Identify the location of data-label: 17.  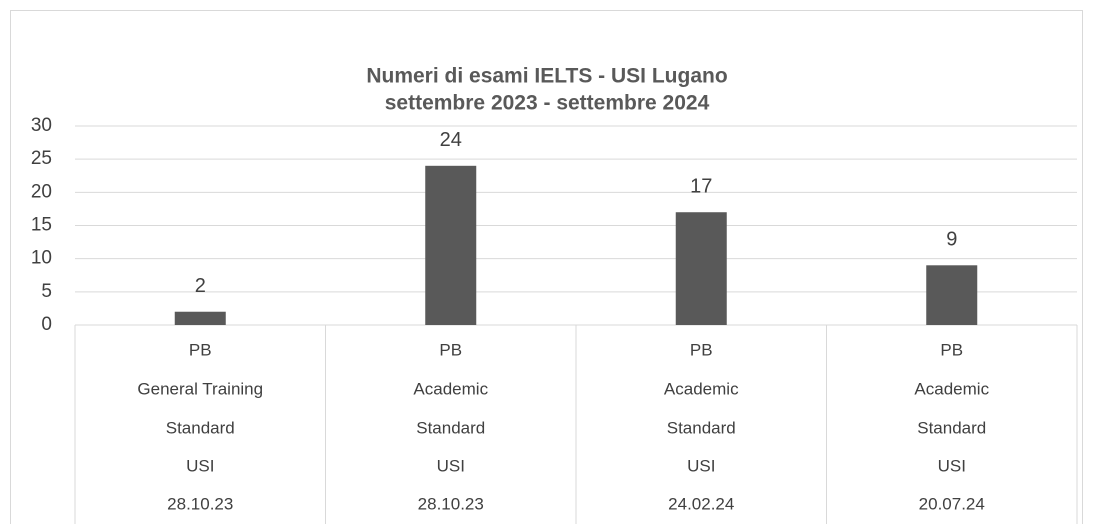
(701, 187).